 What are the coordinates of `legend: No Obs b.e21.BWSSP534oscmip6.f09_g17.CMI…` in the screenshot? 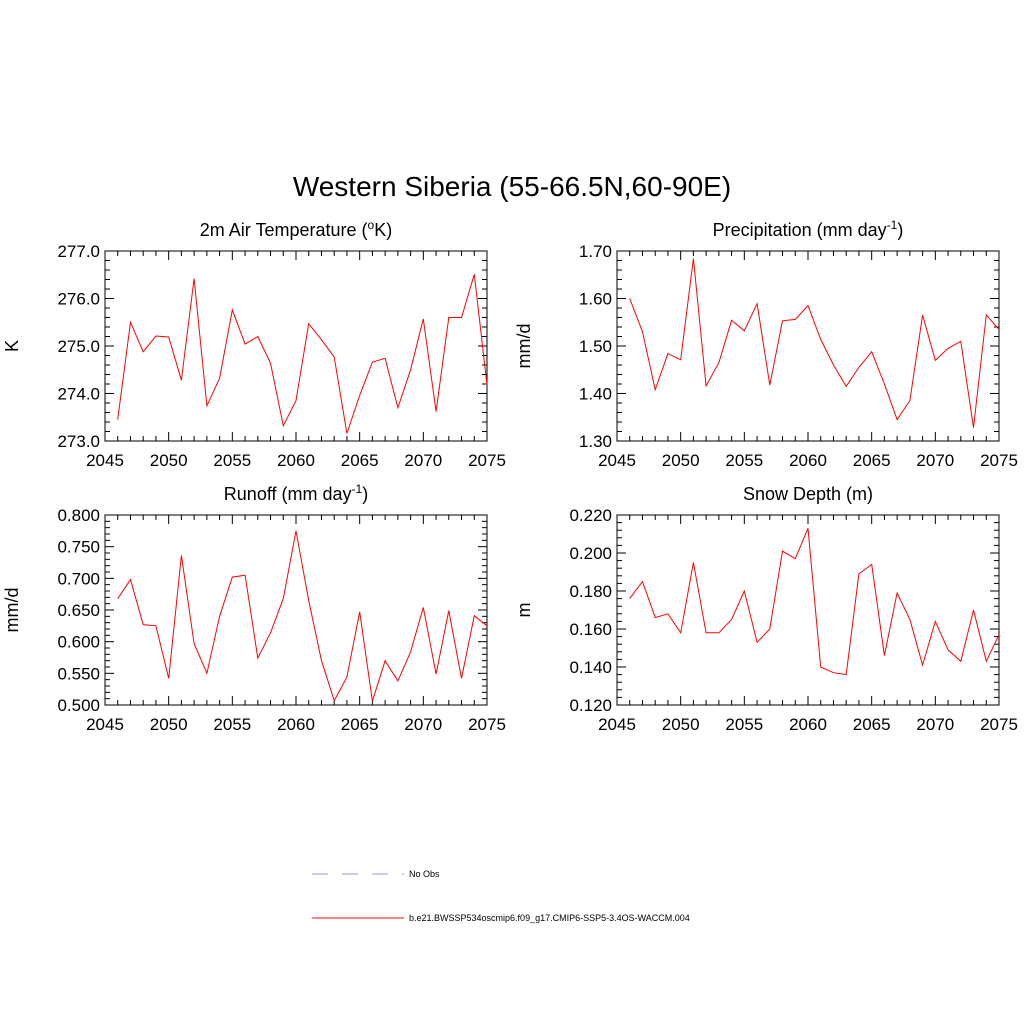 It's located at (501, 896).